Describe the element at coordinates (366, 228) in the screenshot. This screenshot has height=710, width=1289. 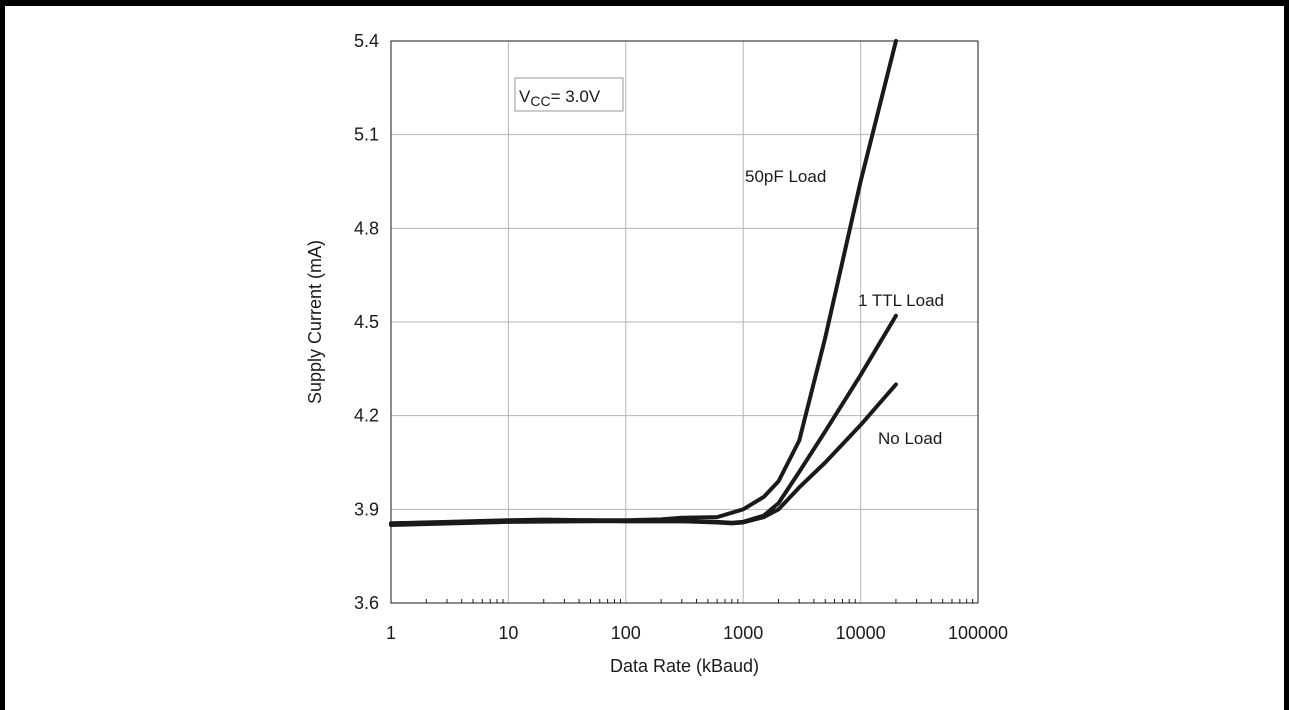
I see `y-tick-label: 4.8` at that location.